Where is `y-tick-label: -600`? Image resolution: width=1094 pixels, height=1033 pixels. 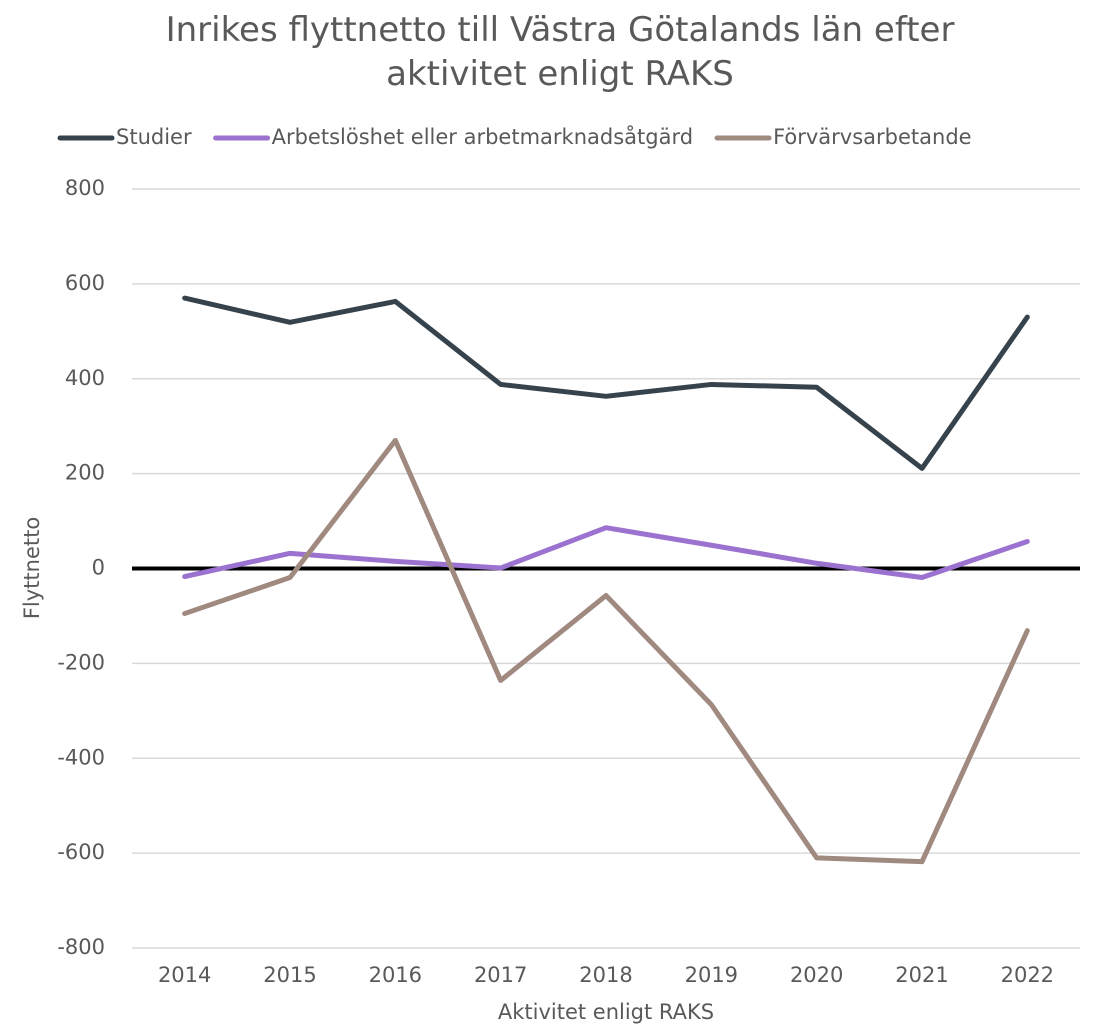 y-tick-label: -600 is located at coordinates (81, 852).